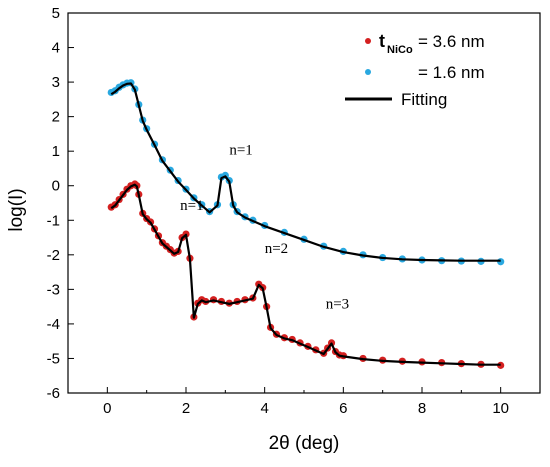 This screenshot has height=467, width=550. What do you see at coordinates (53, 324) in the screenshot?
I see `y-tick-label: -4` at bounding box center [53, 324].